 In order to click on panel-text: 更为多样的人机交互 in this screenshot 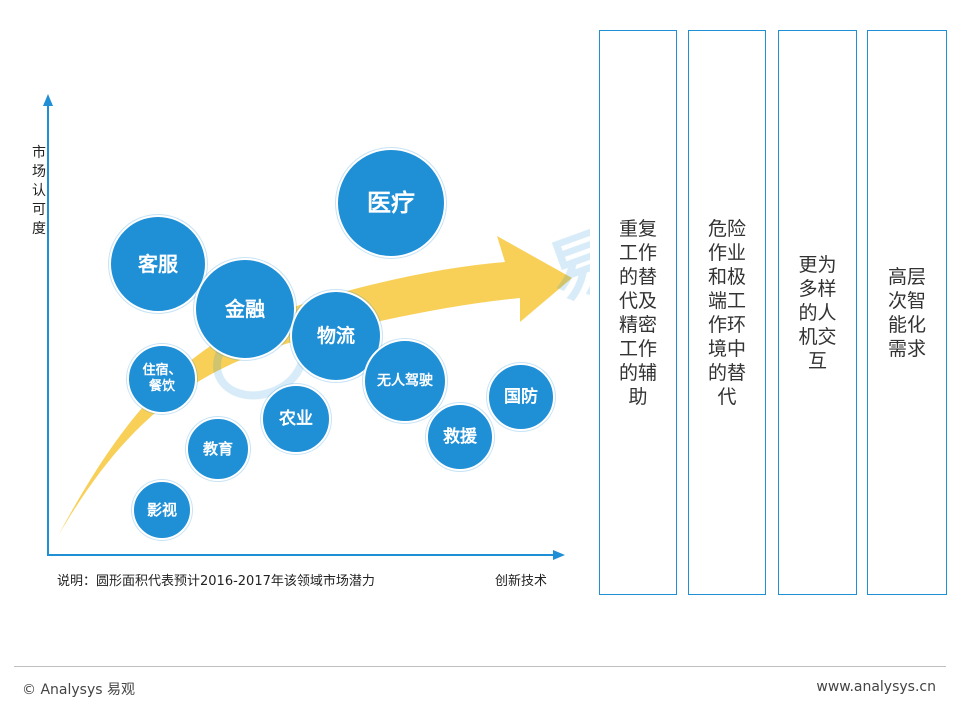, I will do `click(817, 312)`.